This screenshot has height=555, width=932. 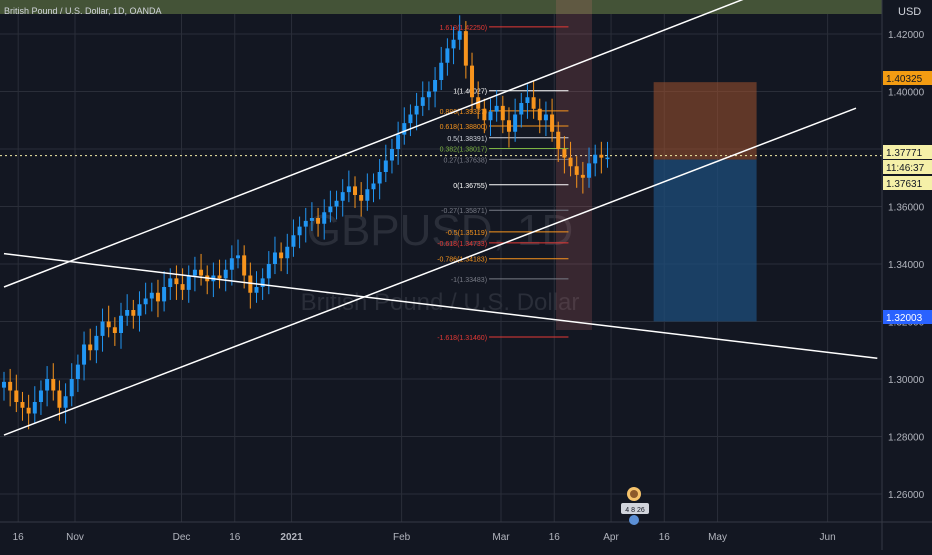 What do you see at coordinates (904, 79) in the screenshot?
I see `price-tag-value: 1.40325` at bounding box center [904, 79].